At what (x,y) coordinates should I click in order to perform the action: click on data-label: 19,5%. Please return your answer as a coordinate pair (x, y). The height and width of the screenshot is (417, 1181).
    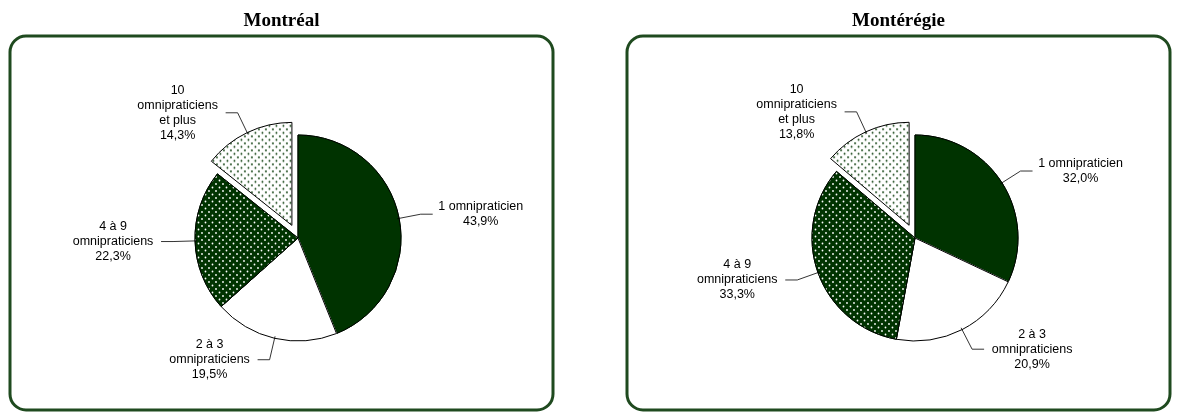
    Looking at the image, I should click on (209, 374).